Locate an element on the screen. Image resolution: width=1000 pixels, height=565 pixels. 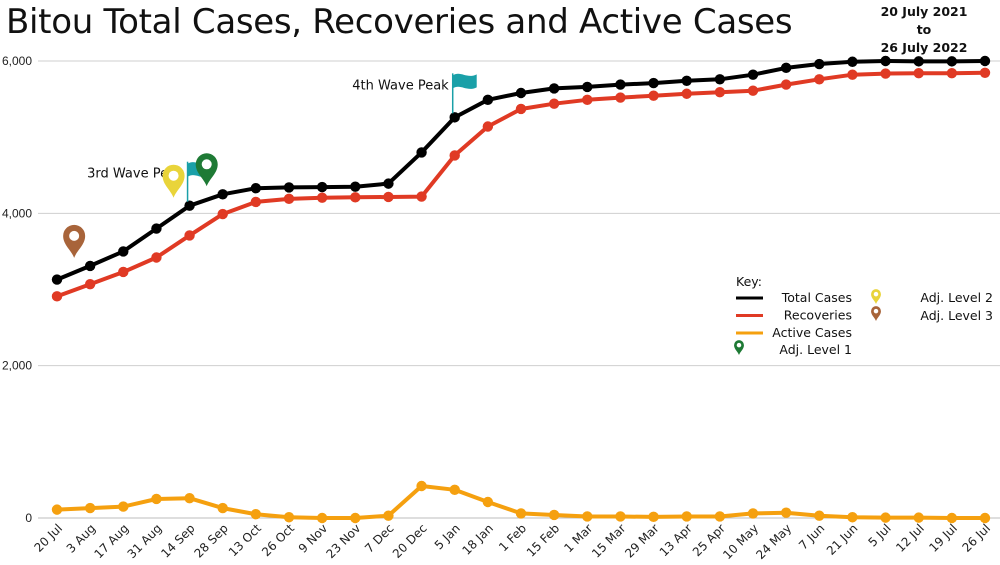
date-range: 20 July 2021 to 26 July 2022 is located at coordinates (924, 30).